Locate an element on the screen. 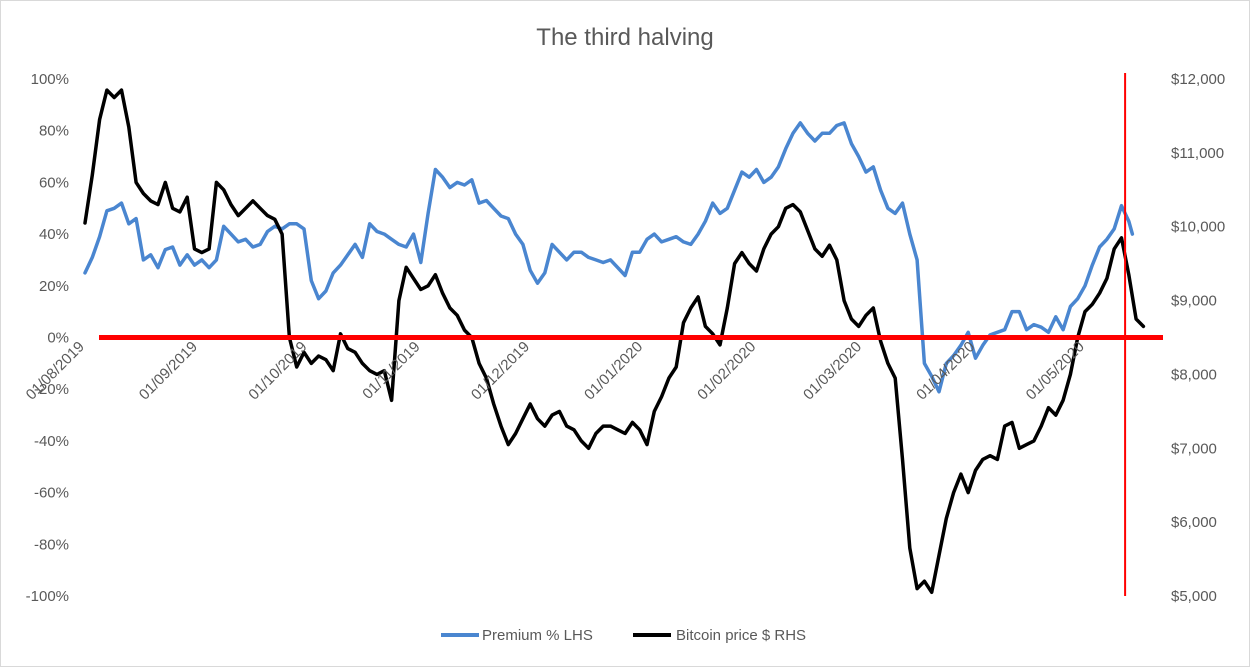 The width and height of the screenshot is (1250, 667). left-axis-ticks: 100% 80% 60% 40% 20% 0% -20% -40% -60% -80% -100% is located at coordinates (47, 338).